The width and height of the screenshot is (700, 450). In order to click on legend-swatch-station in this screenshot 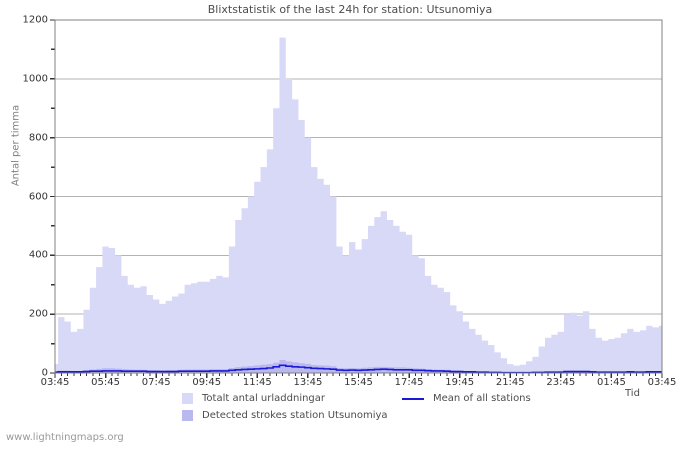, I will do `click(187, 415)`.